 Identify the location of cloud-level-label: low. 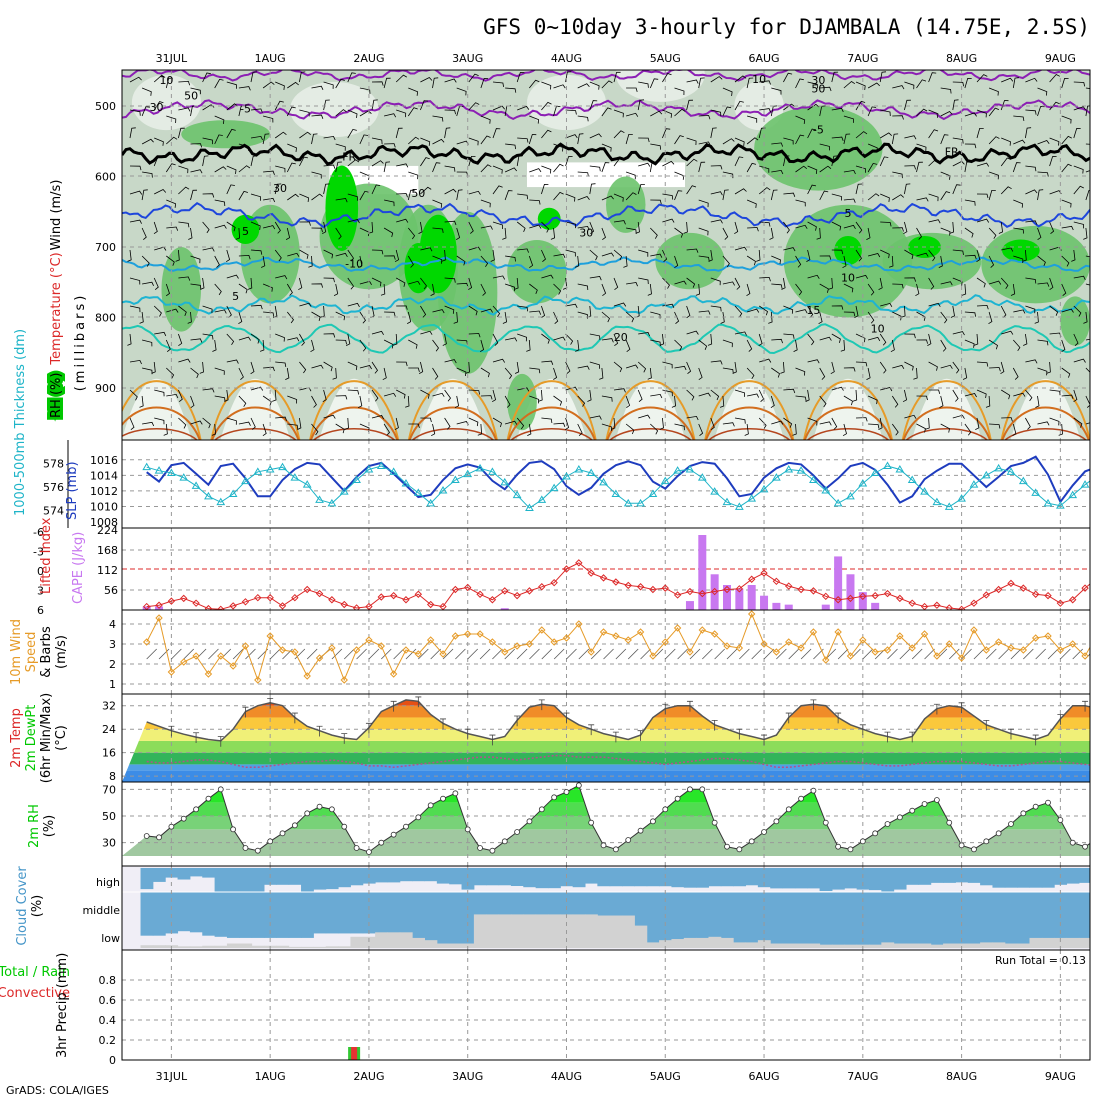
(110, 938).